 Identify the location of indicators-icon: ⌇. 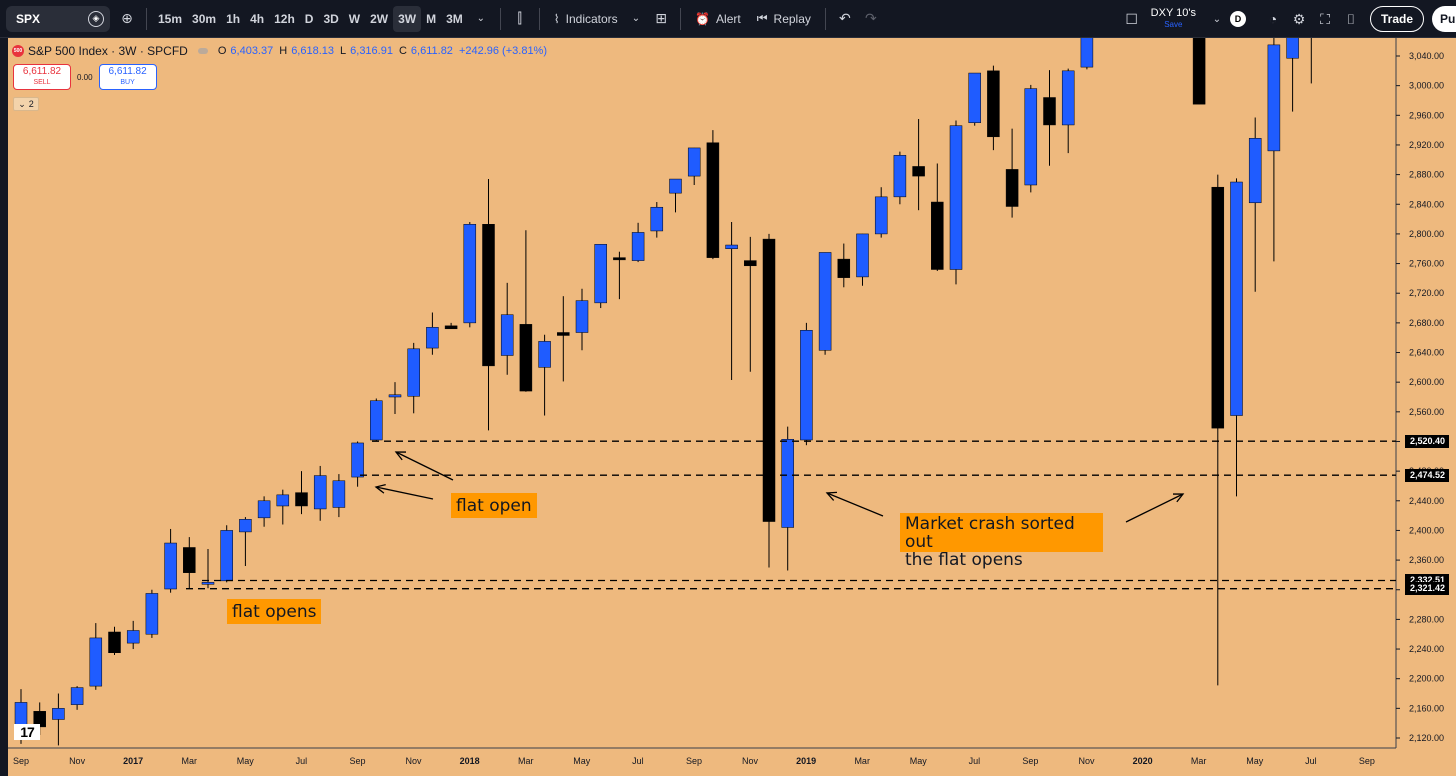
(556, 18).